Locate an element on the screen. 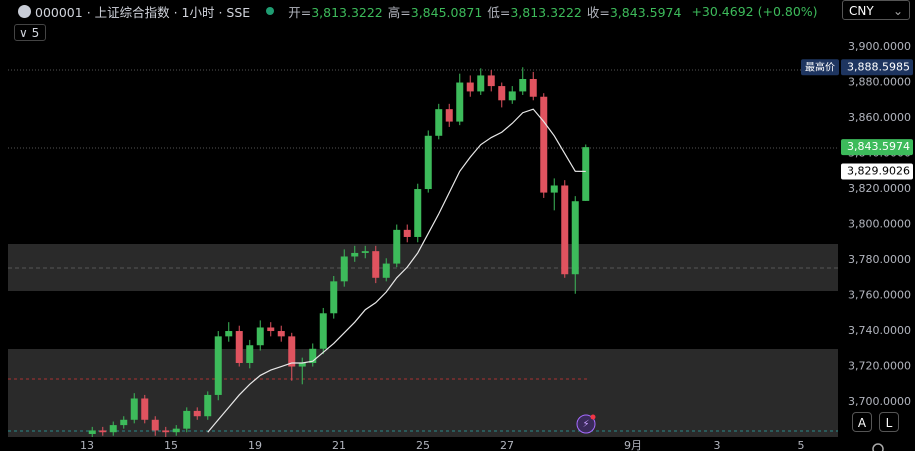  y-tick-label: 3,740.0000 is located at coordinates (879, 330).